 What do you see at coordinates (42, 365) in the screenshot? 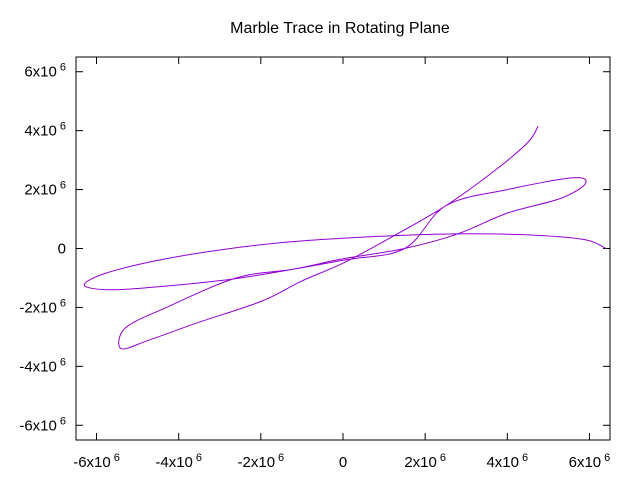
I see `y-tick-label: -4x10 6` at bounding box center [42, 365].